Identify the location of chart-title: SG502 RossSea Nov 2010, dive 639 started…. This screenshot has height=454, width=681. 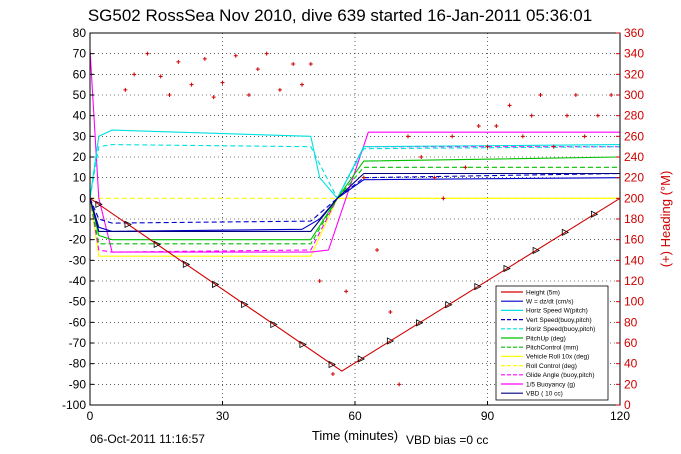
(340, 15).